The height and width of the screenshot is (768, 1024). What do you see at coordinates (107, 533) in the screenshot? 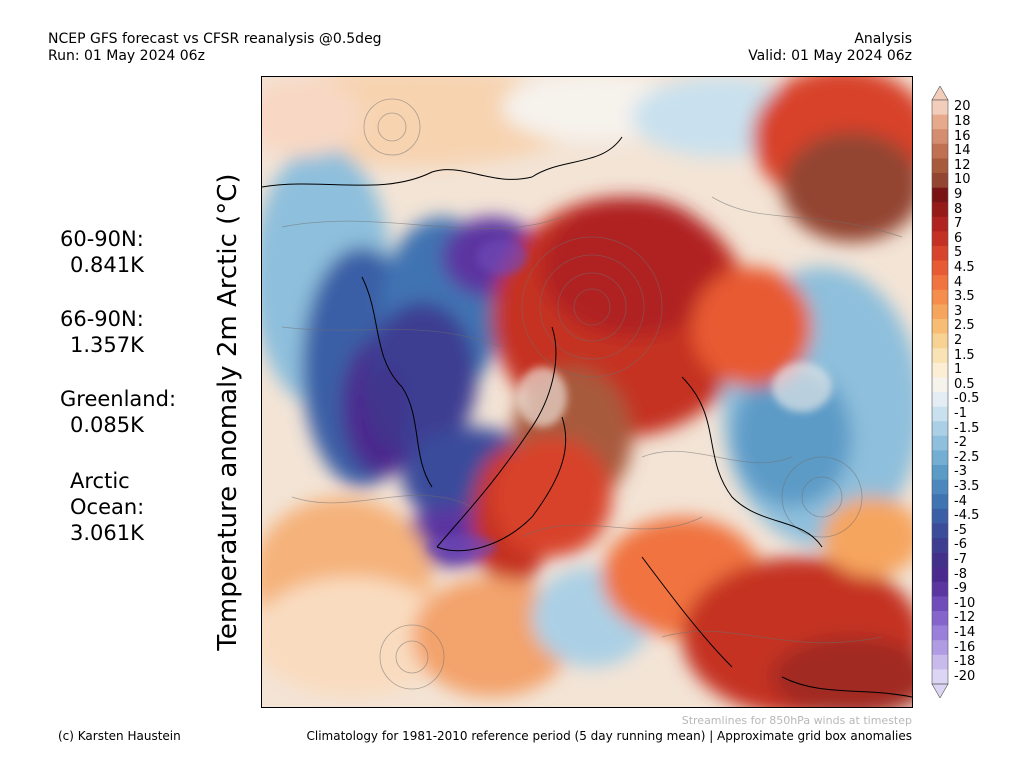
I see `stat-value: 3.061K` at bounding box center [107, 533].